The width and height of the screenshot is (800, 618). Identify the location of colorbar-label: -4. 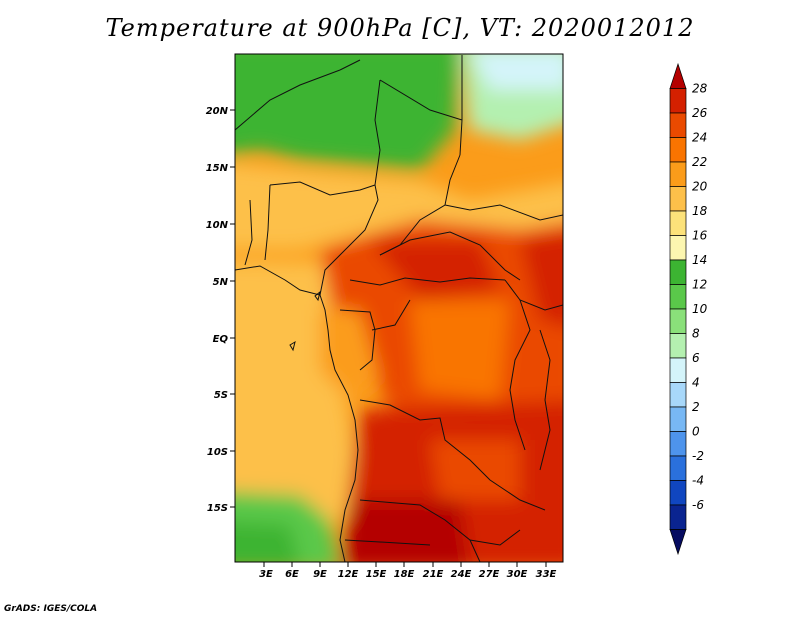
(698, 481).